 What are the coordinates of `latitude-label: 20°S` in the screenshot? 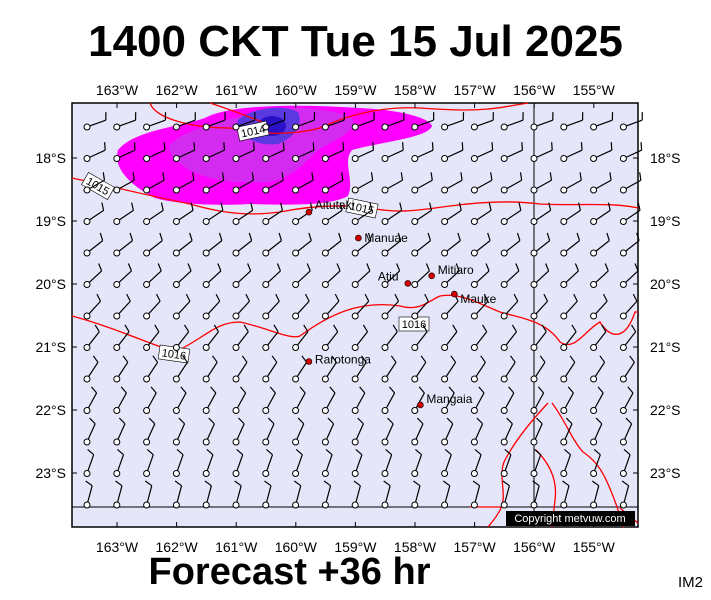 It's located at (665, 284).